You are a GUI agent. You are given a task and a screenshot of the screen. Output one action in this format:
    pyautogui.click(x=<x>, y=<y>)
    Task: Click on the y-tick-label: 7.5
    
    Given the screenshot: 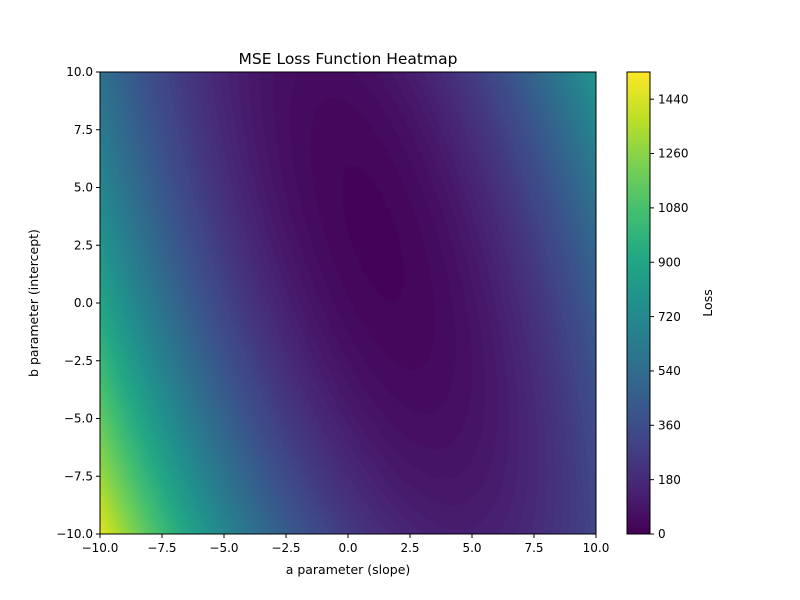 What is the action you would take?
    pyautogui.click(x=83, y=130)
    